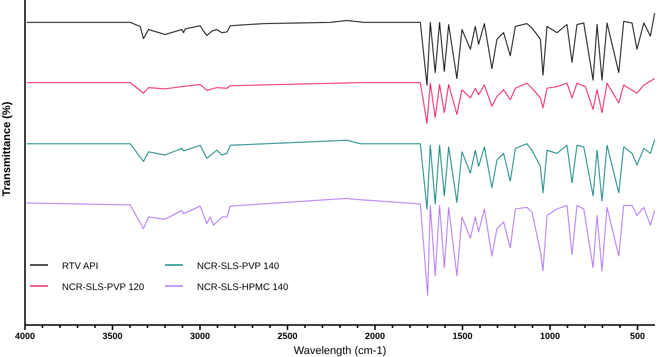 The image size is (657, 357). Describe the element at coordinates (7, 148) in the screenshot. I see `y-axis-title: Transmittance (%)` at that location.